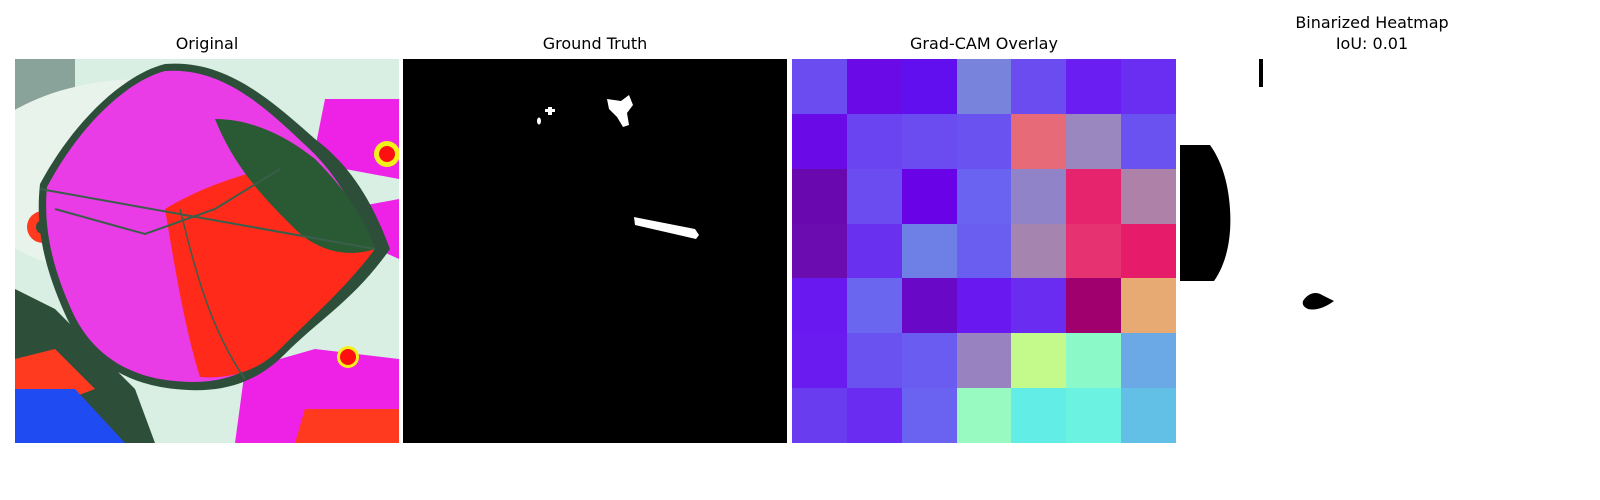 The height and width of the screenshot is (500, 1600). What do you see at coordinates (984, 43) in the screenshot?
I see `gradcam-title: Grad-CAM Overlay` at bounding box center [984, 43].